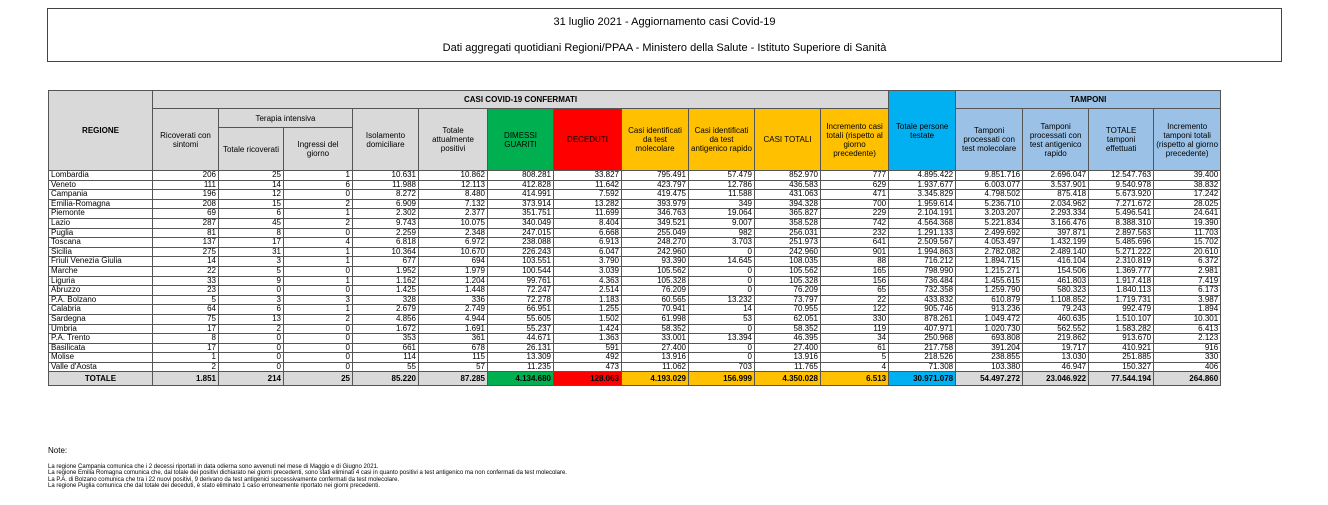 The width and height of the screenshot is (1328, 505). What do you see at coordinates (1121, 185) in the screenshot?
I see `value-cell: 9.540.978` at bounding box center [1121, 185].